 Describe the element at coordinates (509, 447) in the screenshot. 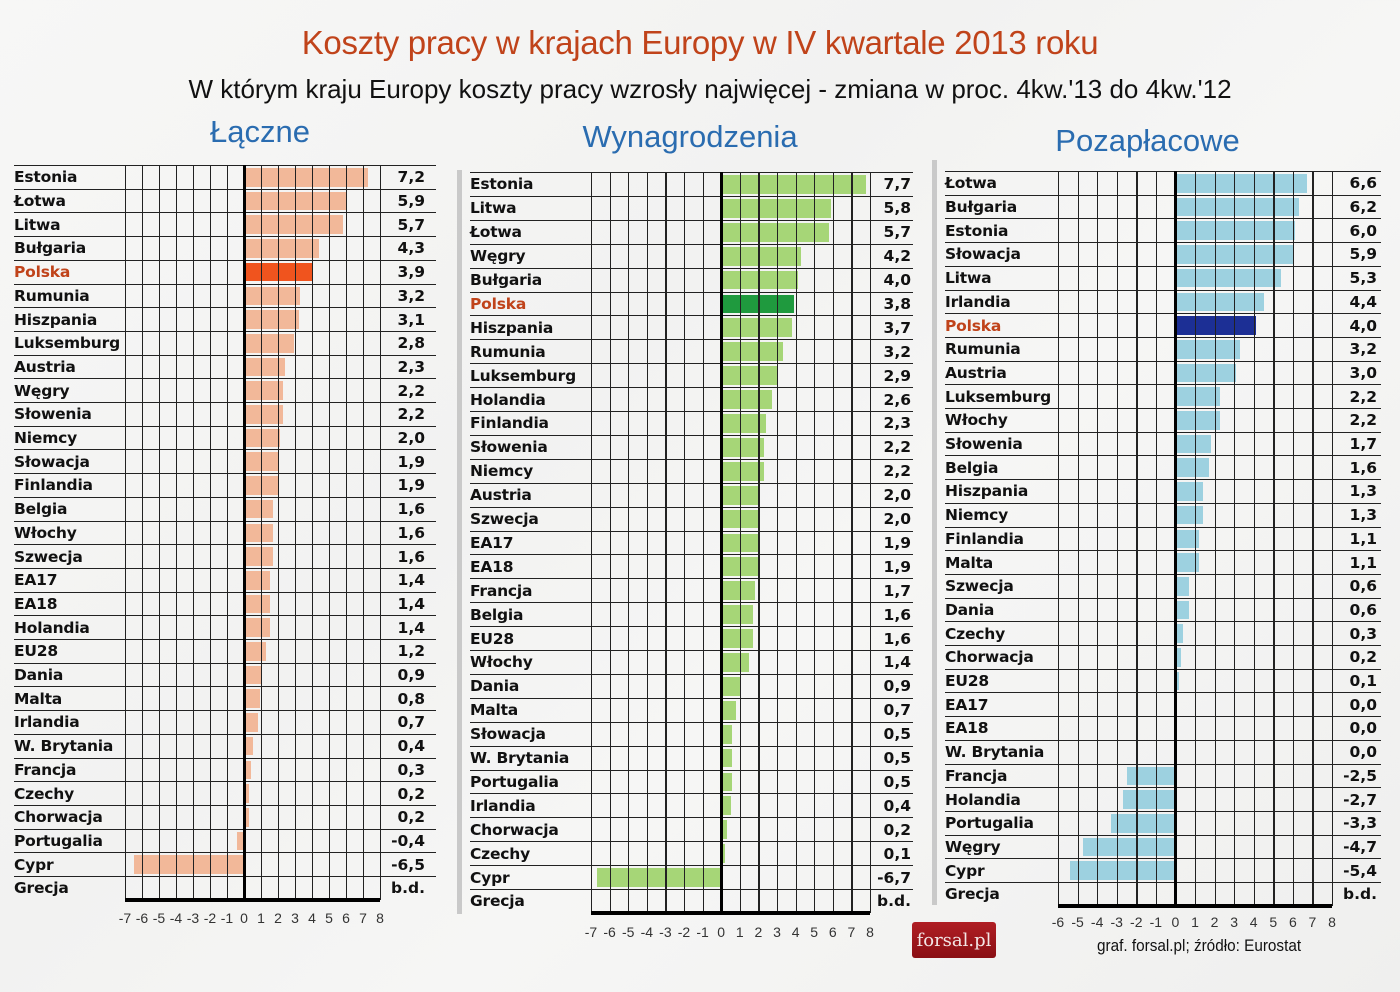

I see `country-label: Słowenia` at that location.